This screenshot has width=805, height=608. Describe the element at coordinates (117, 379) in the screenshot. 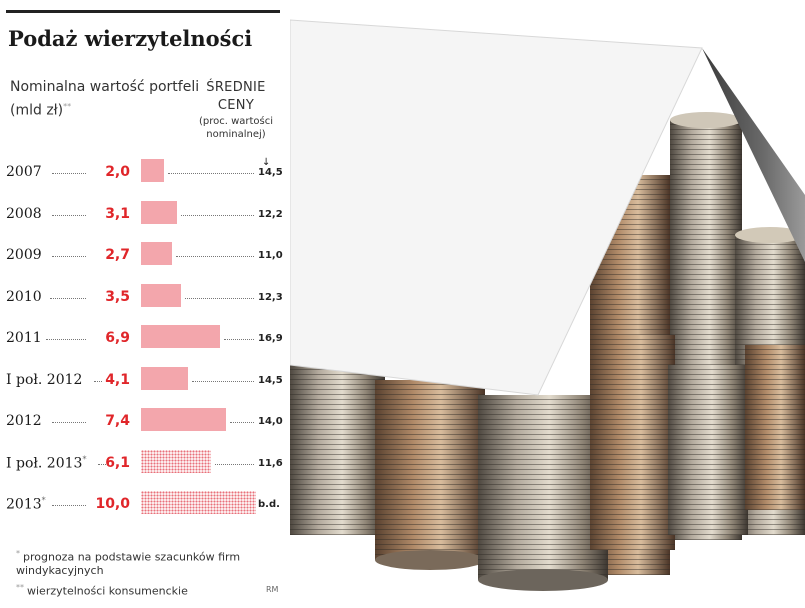

I see `value-label: 4,1` at that location.